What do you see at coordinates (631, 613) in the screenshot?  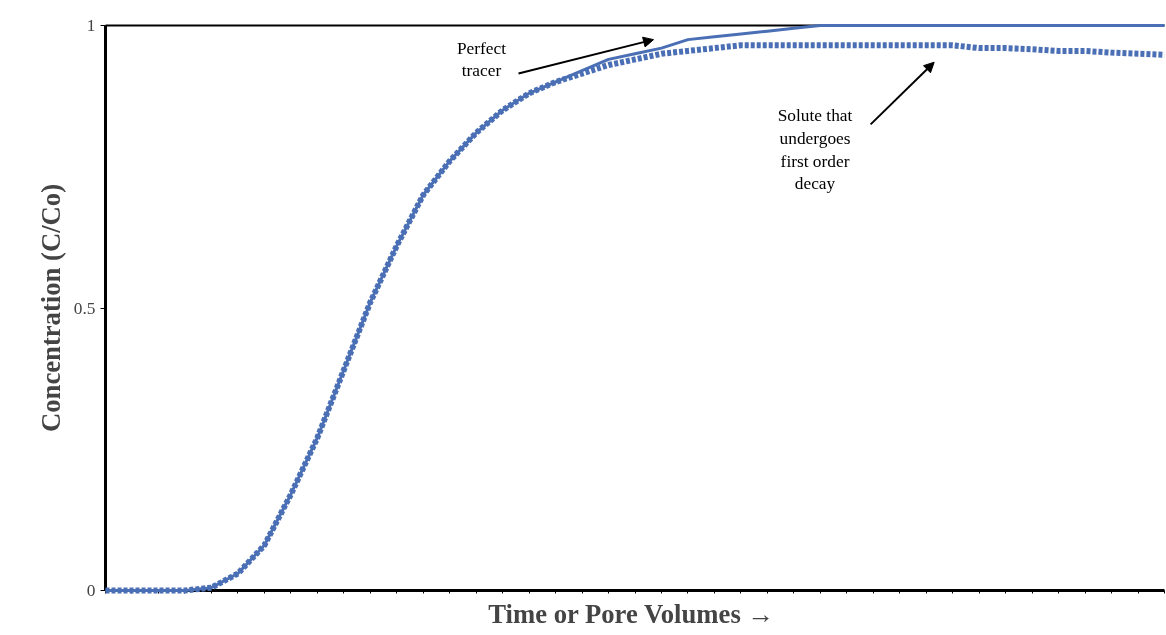 I see `x-axis-title: Time or Pore Volumes →` at bounding box center [631, 613].